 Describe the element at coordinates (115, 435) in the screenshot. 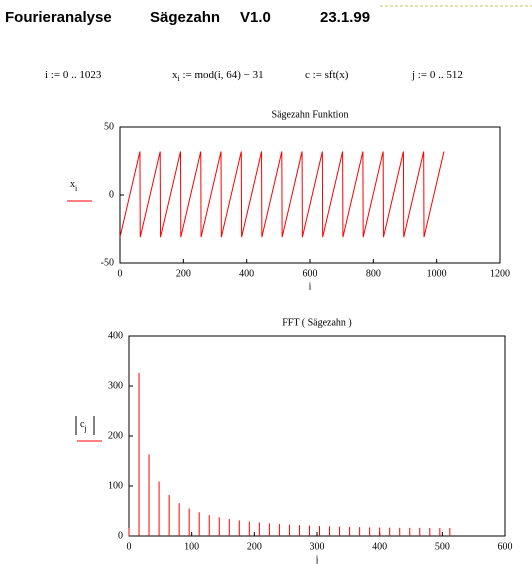

I see `y-tick-label: 200` at that location.